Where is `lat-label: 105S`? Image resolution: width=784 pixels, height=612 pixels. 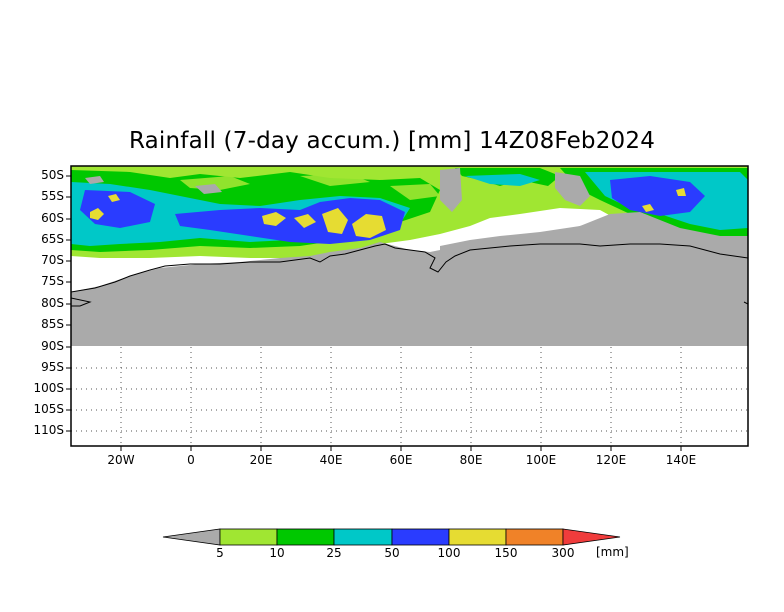 lat-label: 105S is located at coordinates (48, 409).